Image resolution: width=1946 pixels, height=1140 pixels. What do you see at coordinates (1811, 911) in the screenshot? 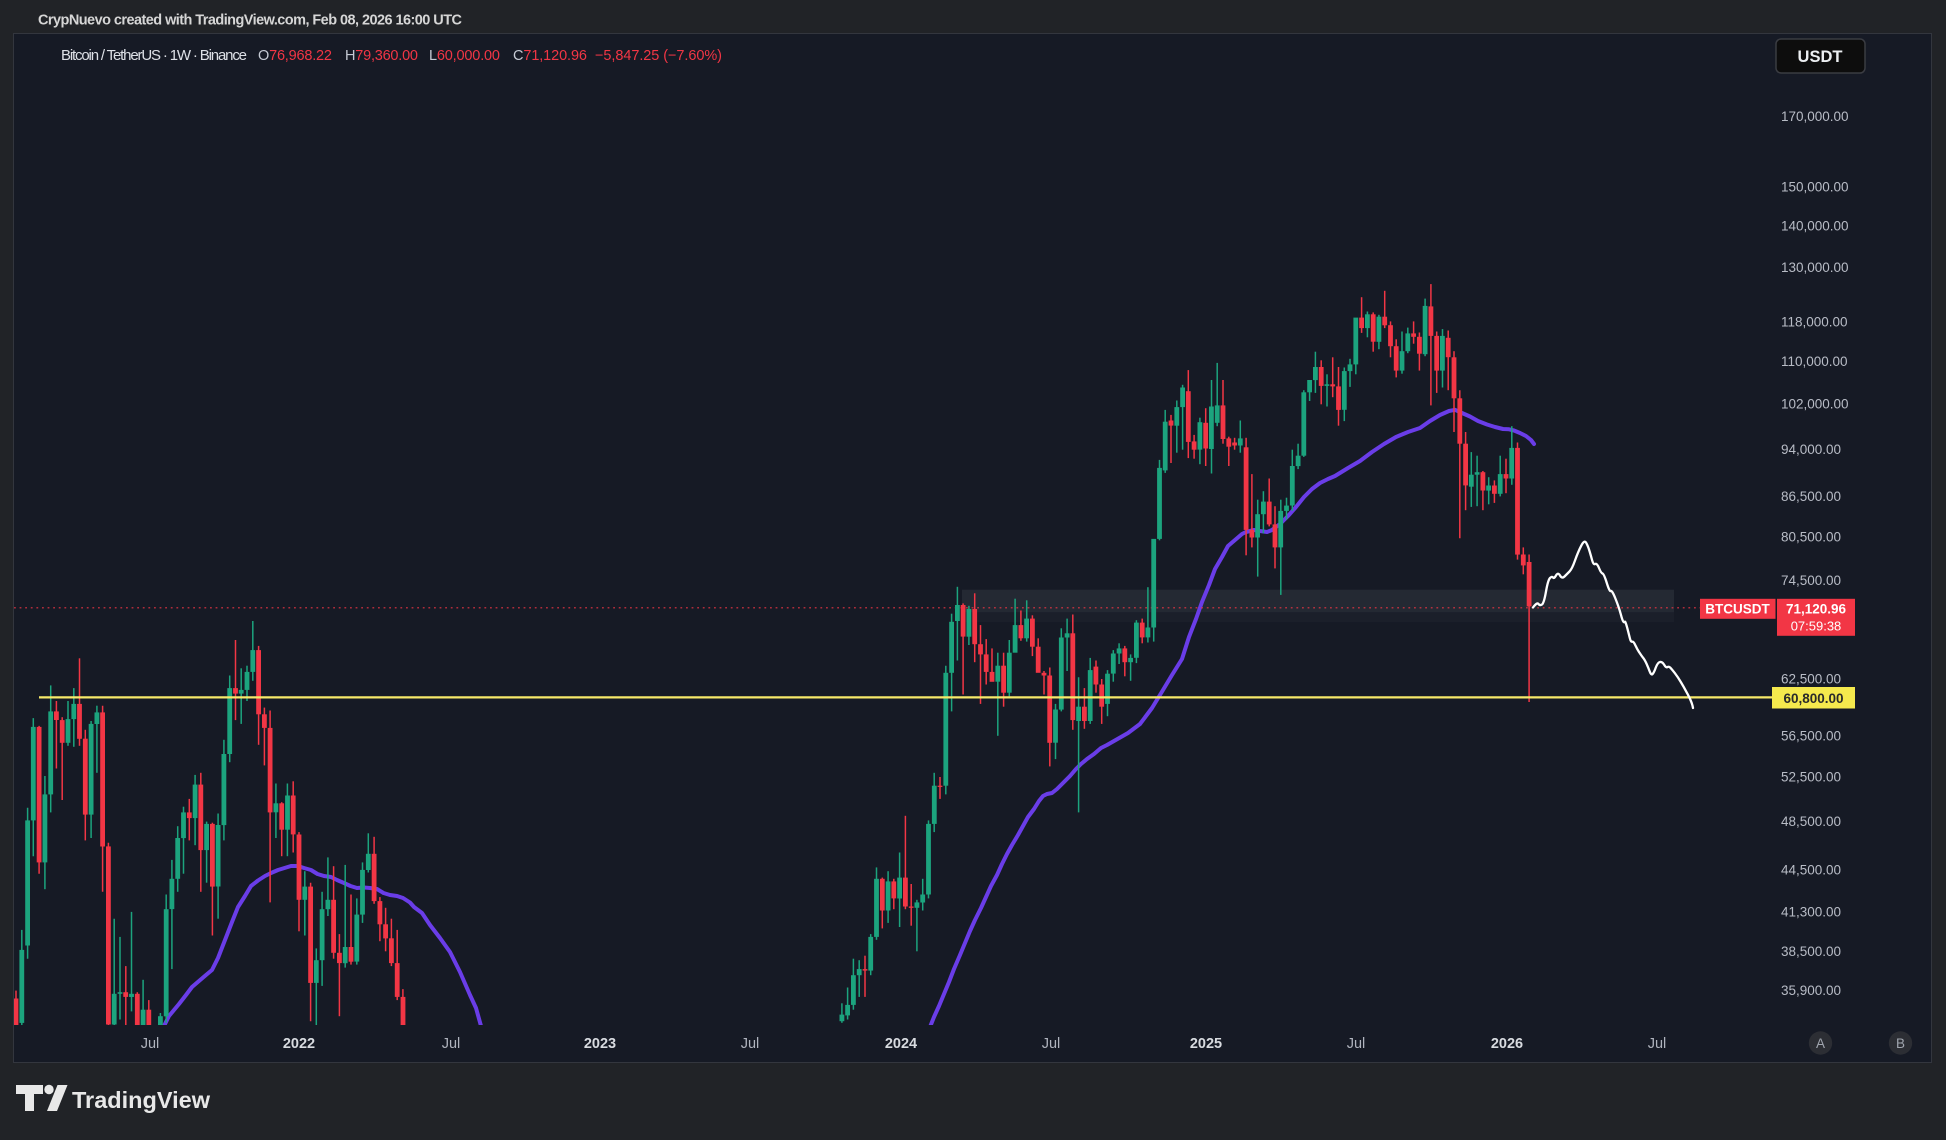
I see `svg-text: 41,300.00` at bounding box center [1811, 911].